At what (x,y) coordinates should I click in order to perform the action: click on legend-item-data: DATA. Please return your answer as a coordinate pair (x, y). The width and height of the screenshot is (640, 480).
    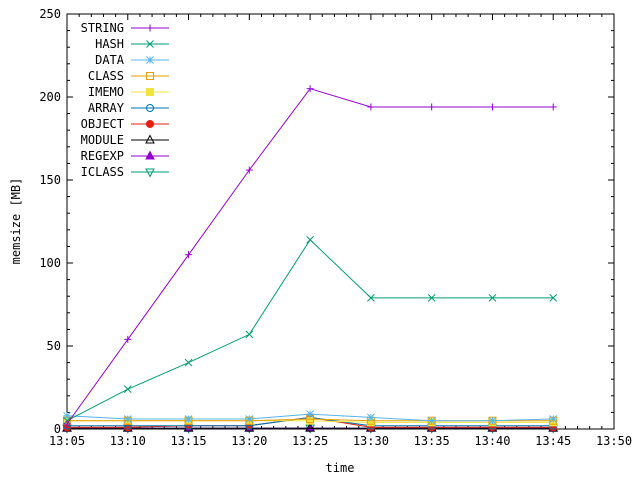
    Looking at the image, I should click on (132, 60).